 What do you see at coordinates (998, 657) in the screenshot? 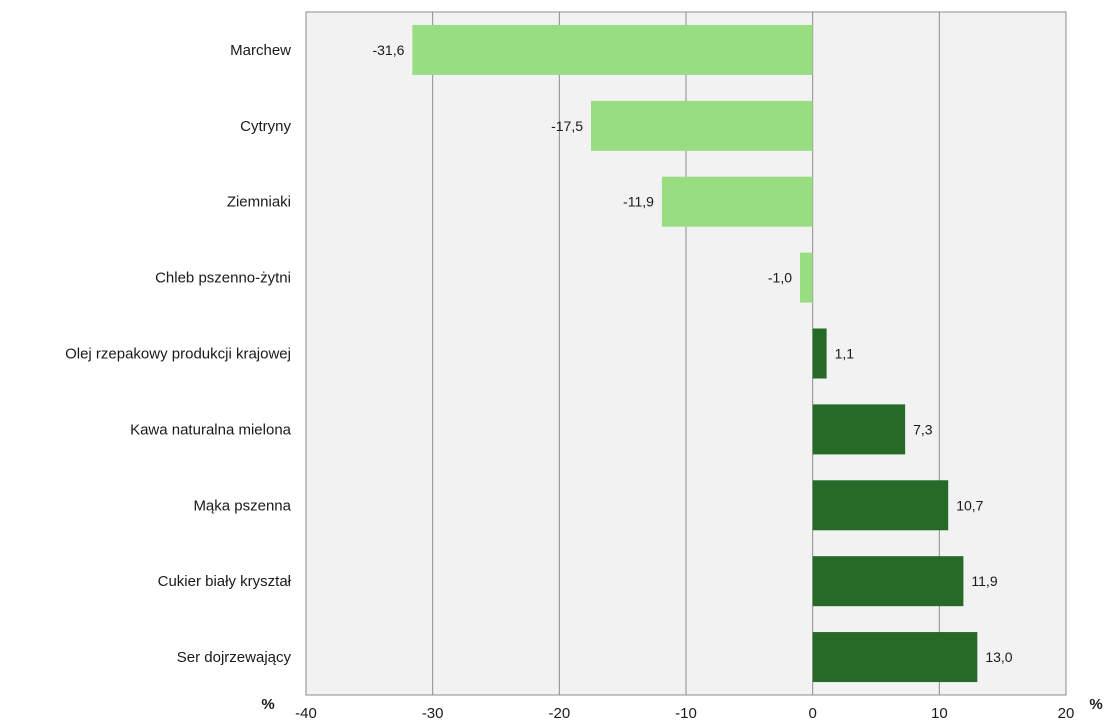
I see `data-label: 13,0` at bounding box center [998, 657].